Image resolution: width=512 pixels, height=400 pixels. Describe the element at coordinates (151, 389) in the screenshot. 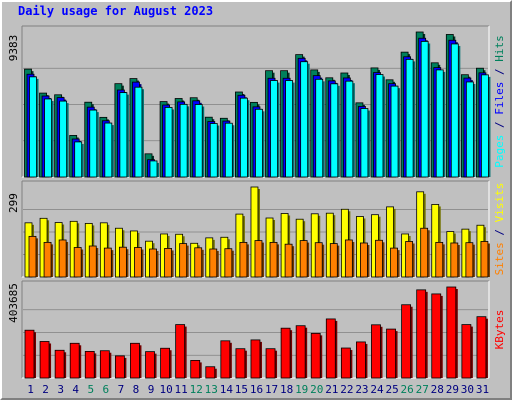

I see `x-tick-label: 9` at that location.